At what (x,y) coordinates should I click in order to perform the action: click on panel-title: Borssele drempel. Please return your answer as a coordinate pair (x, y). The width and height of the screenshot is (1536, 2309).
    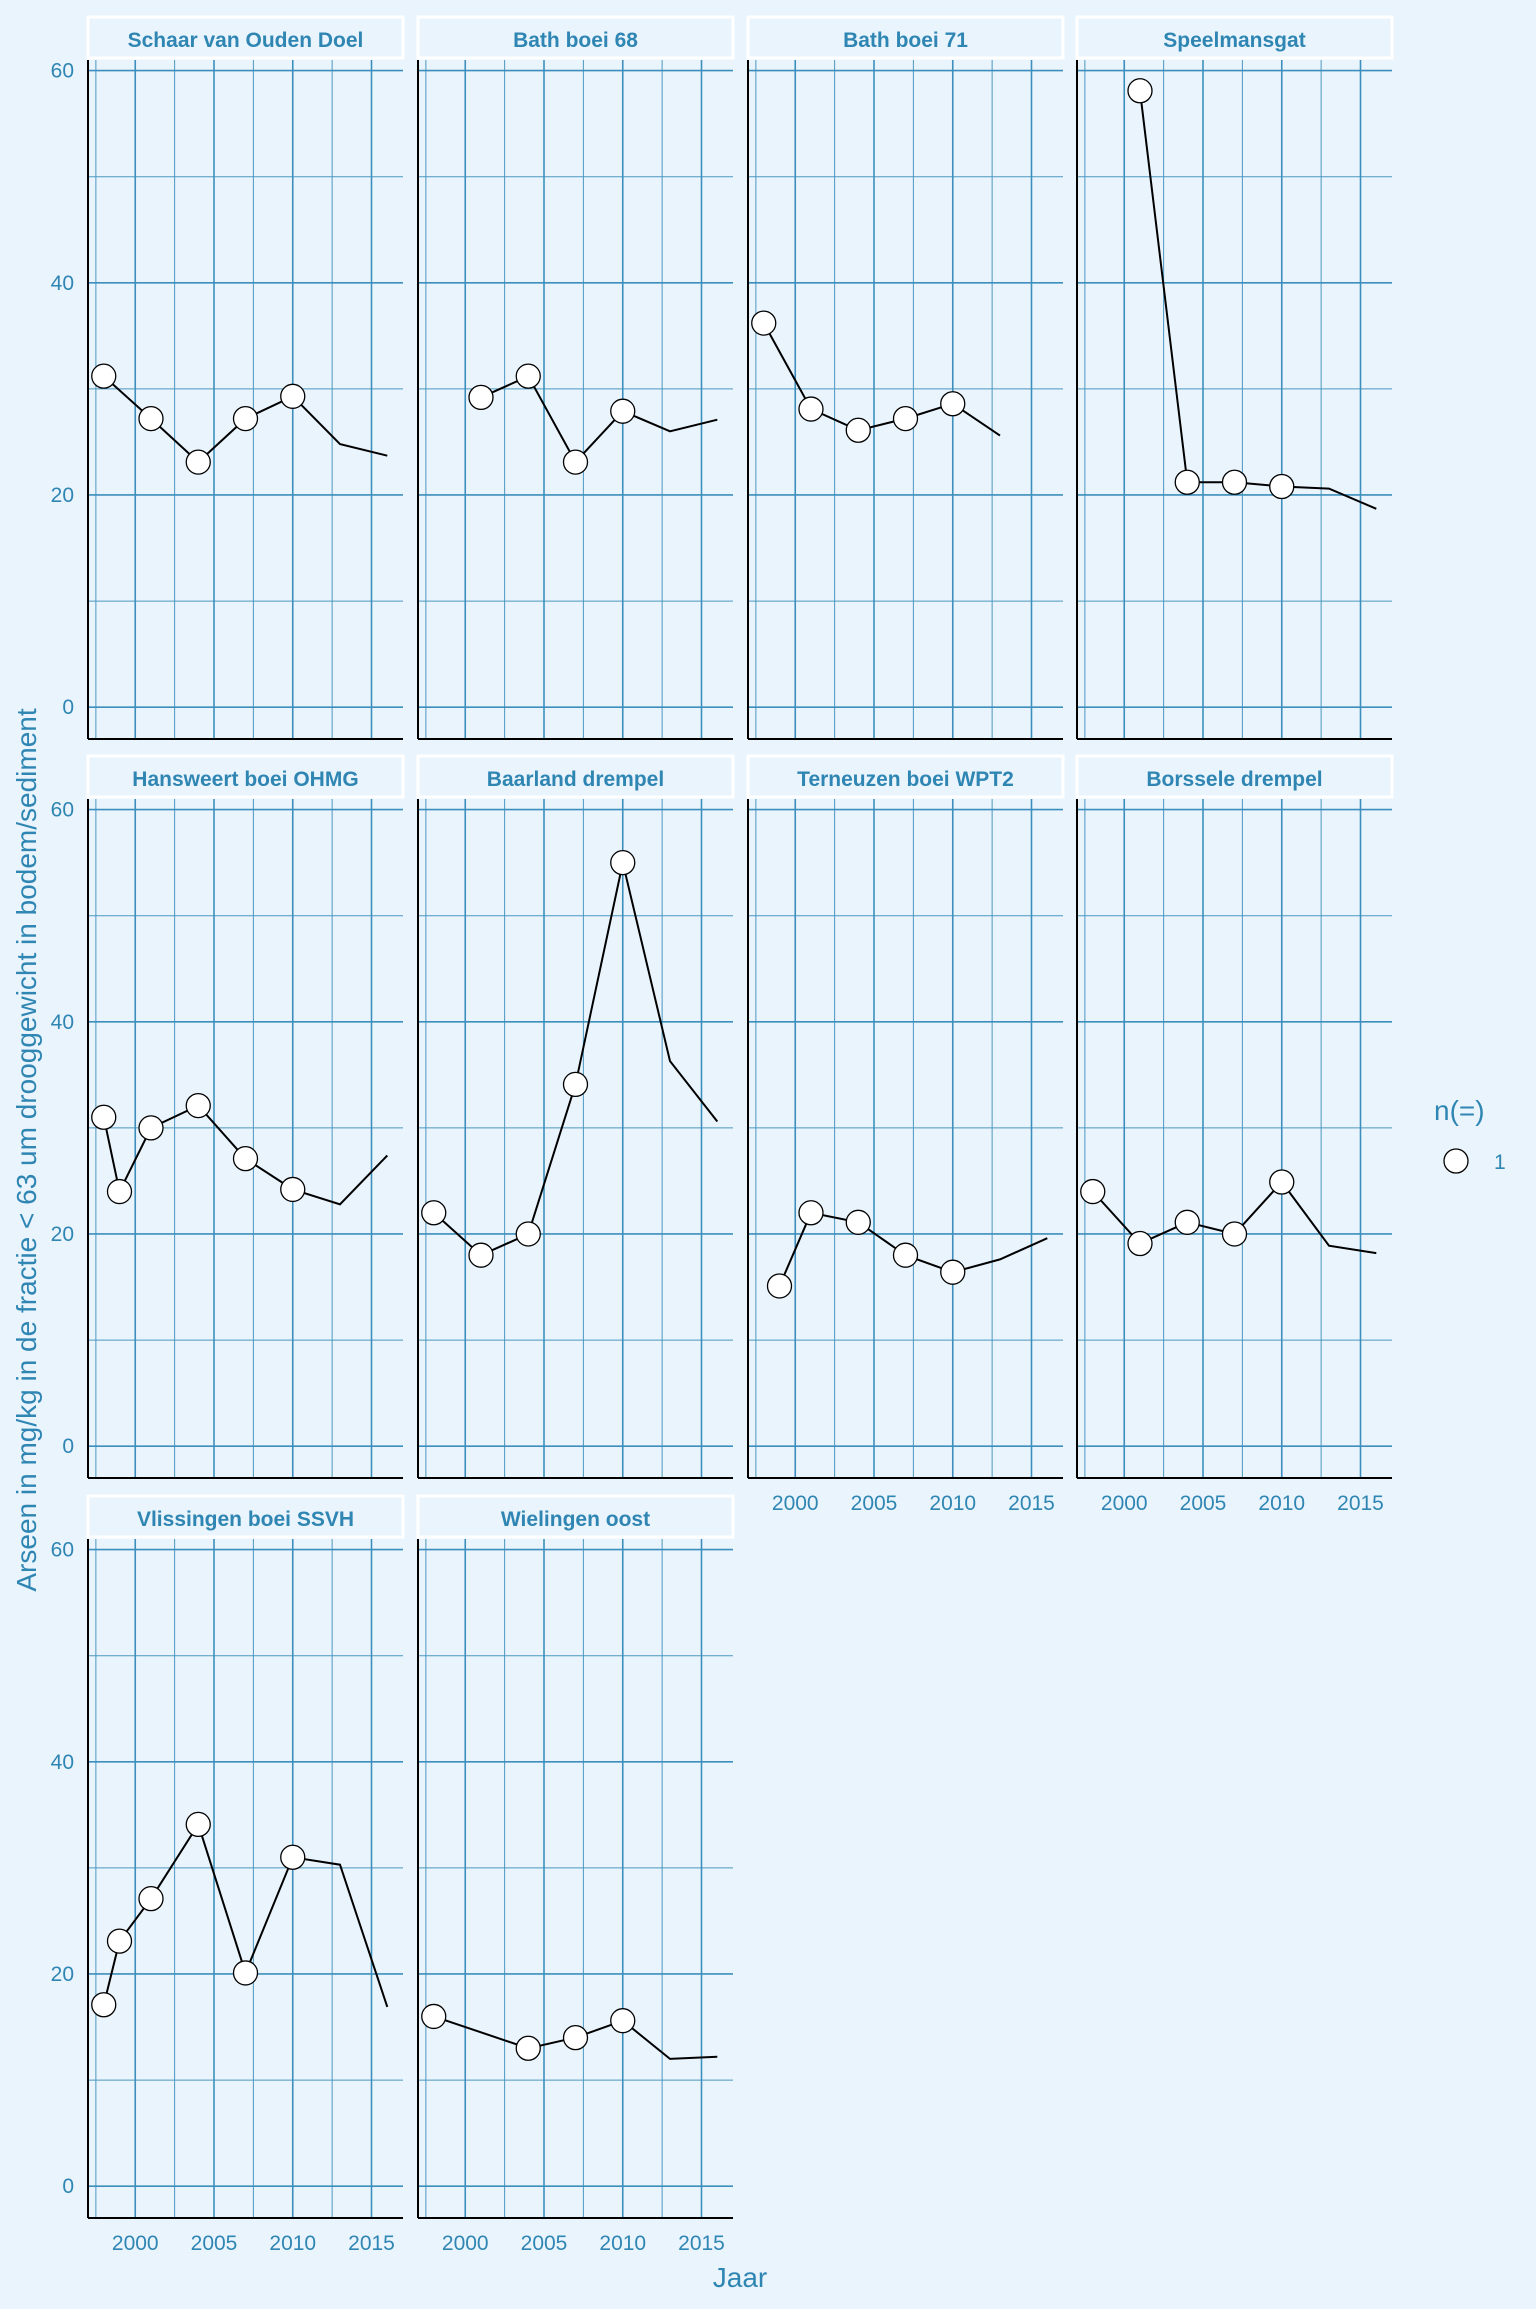
    Looking at the image, I should click on (1234, 779).